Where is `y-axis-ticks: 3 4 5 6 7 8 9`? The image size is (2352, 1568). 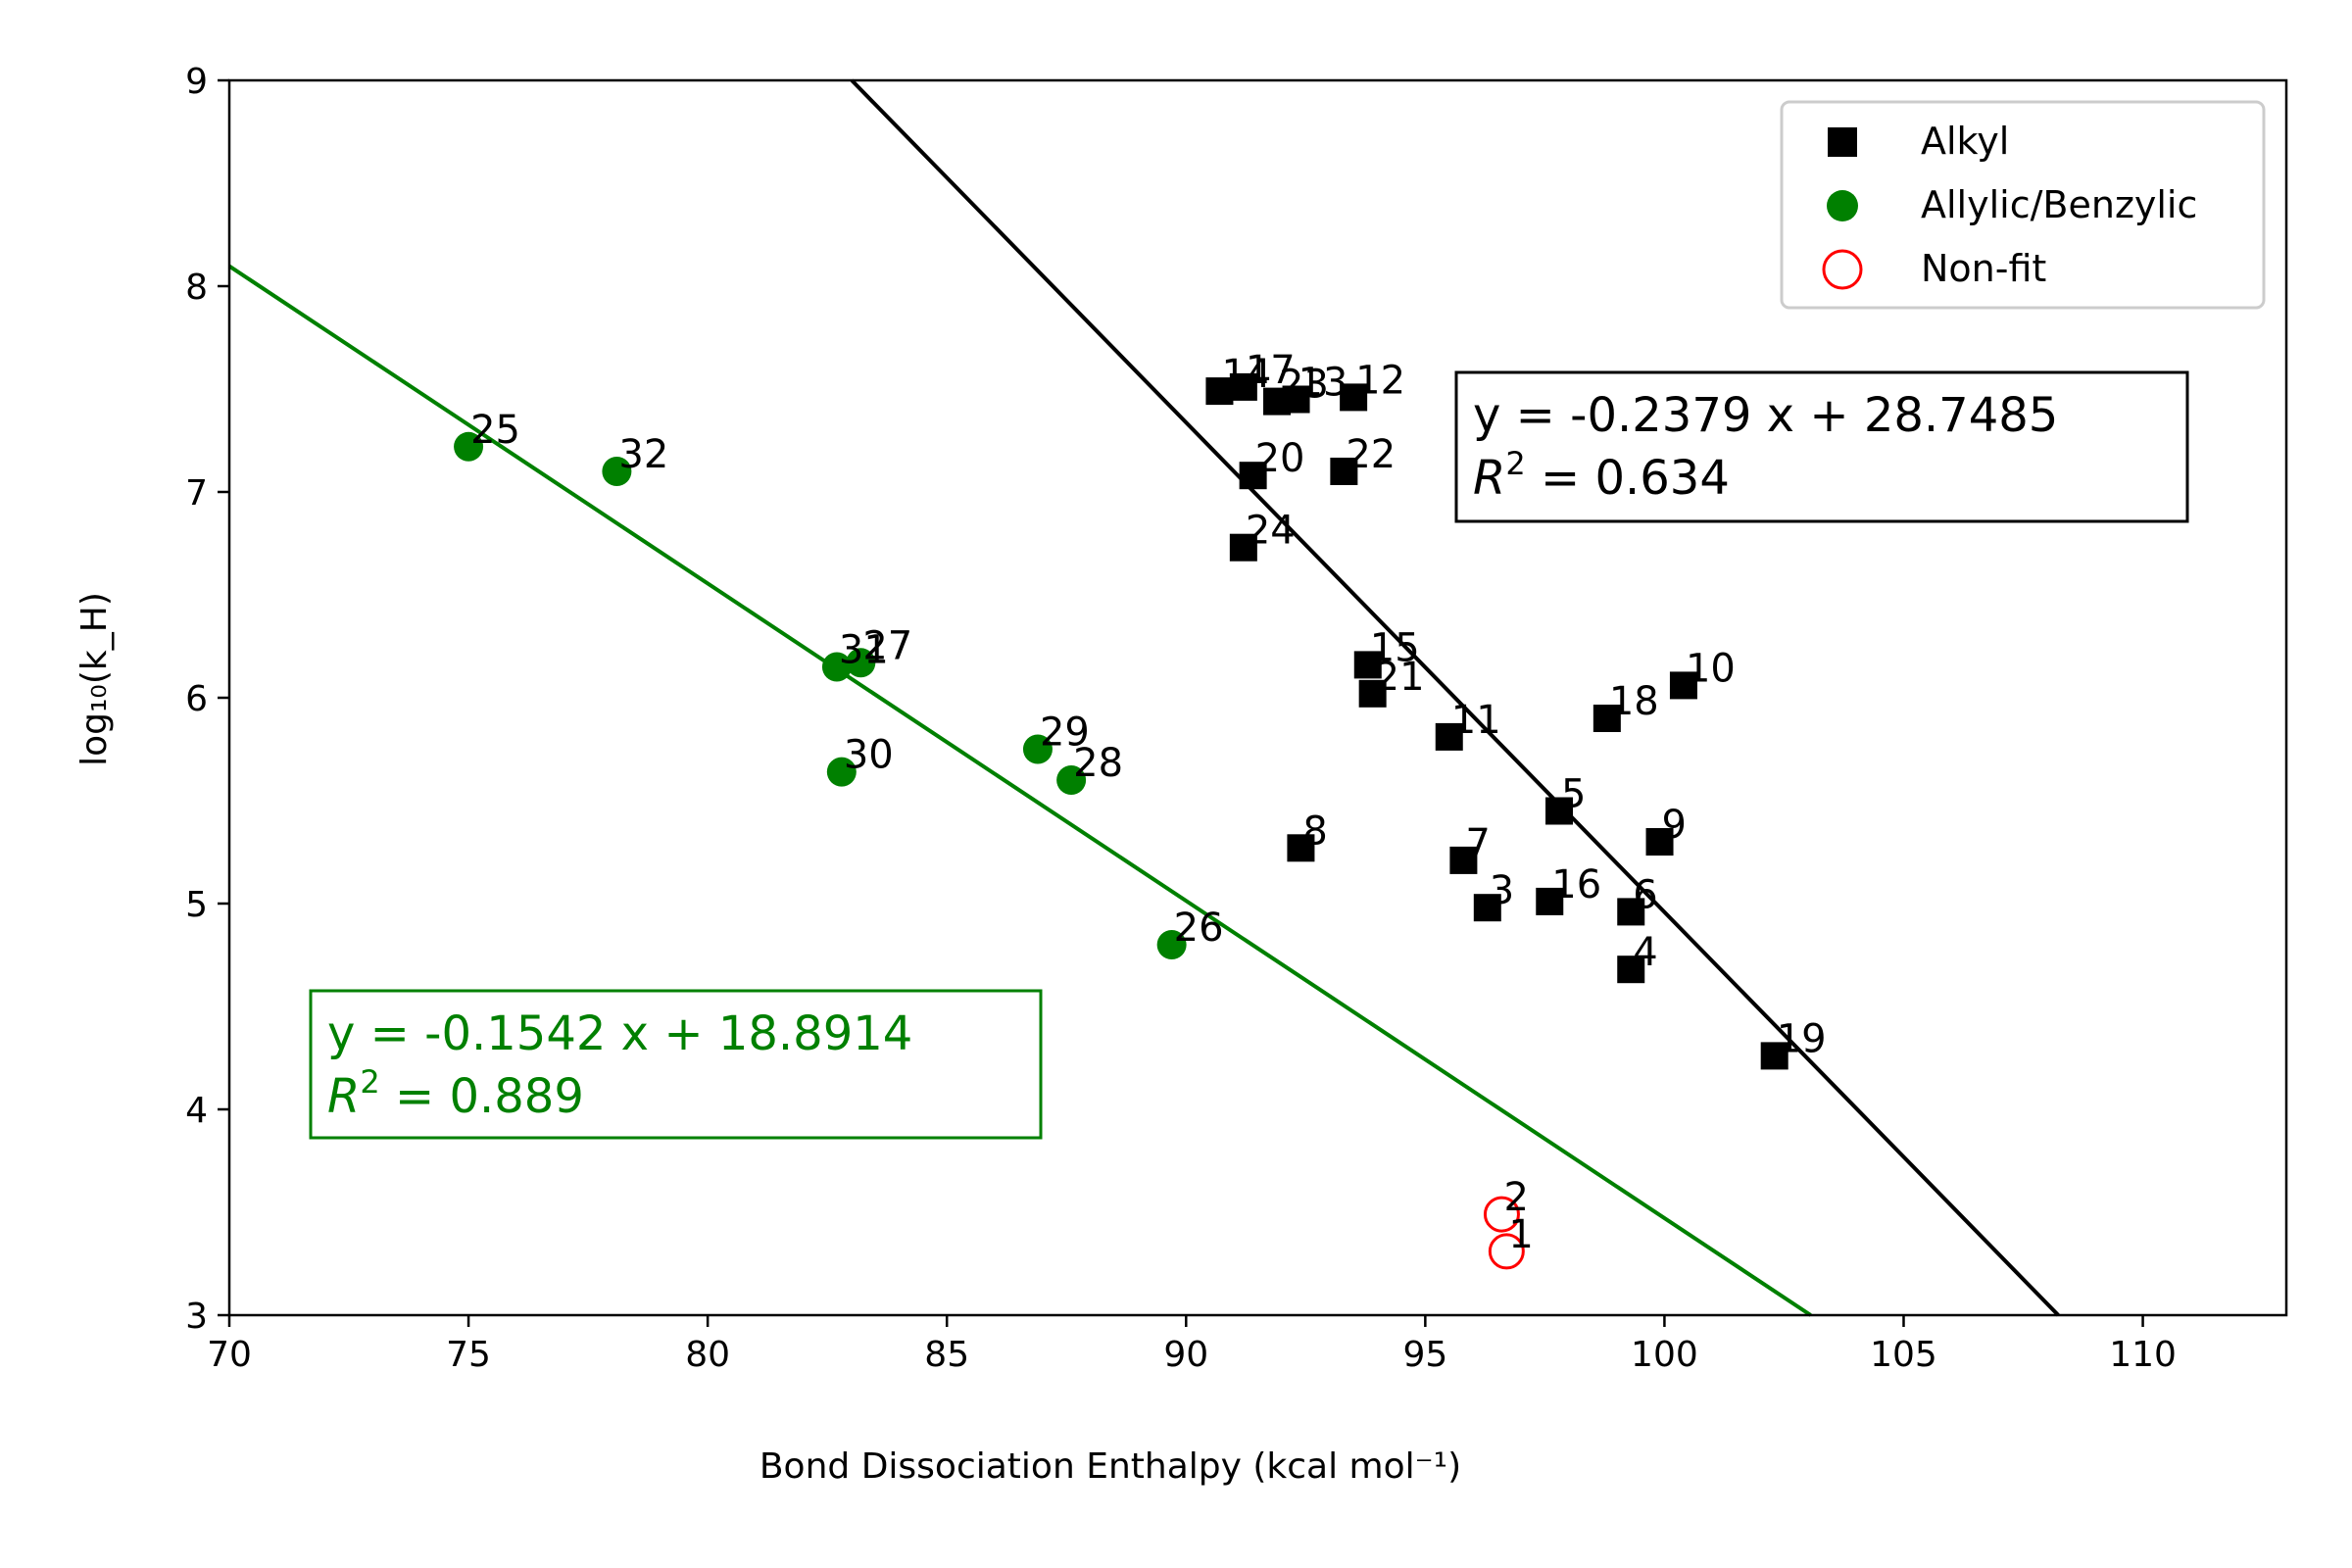
y-axis-ticks: 3 4 5 6 7 8 9 is located at coordinates (207, 699).